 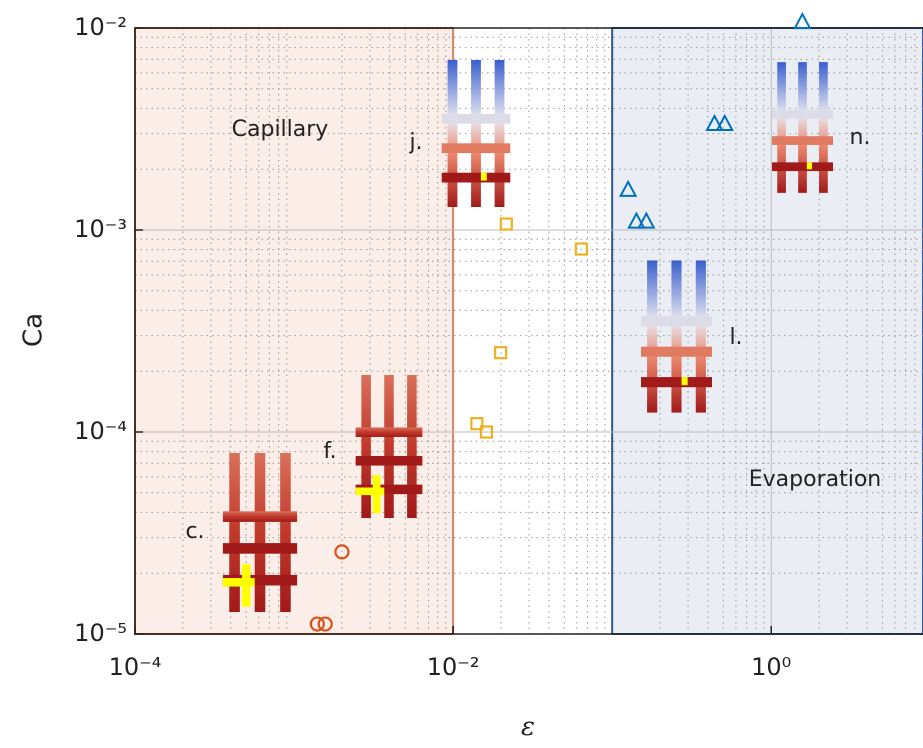 What do you see at coordinates (100, 229) in the screenshot?
I see `y-tick-label: 10⁻³` at bounding box center [100, 229].